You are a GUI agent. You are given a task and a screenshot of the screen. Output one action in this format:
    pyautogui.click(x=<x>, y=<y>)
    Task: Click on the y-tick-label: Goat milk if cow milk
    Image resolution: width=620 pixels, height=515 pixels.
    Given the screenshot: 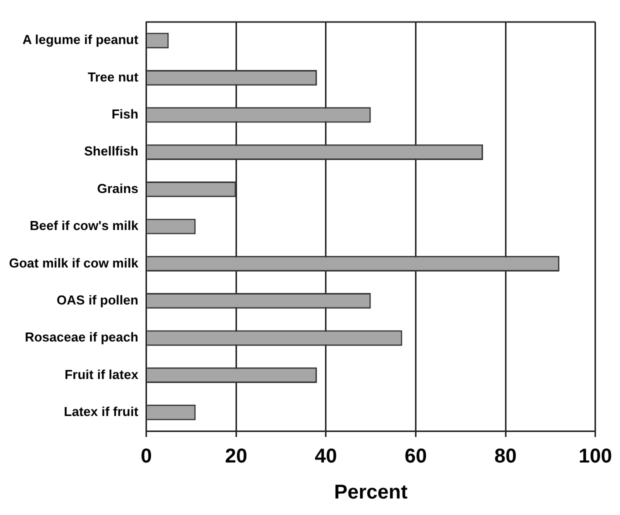 What is the action you would take?
    pyautogui.click(x=74, y=262)
    